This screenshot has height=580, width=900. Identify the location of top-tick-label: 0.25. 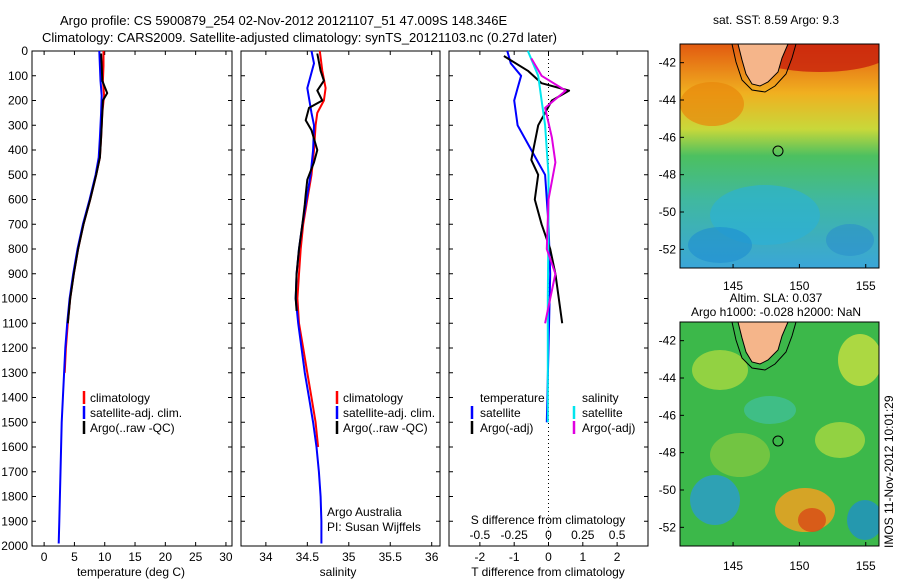
(583, 535).